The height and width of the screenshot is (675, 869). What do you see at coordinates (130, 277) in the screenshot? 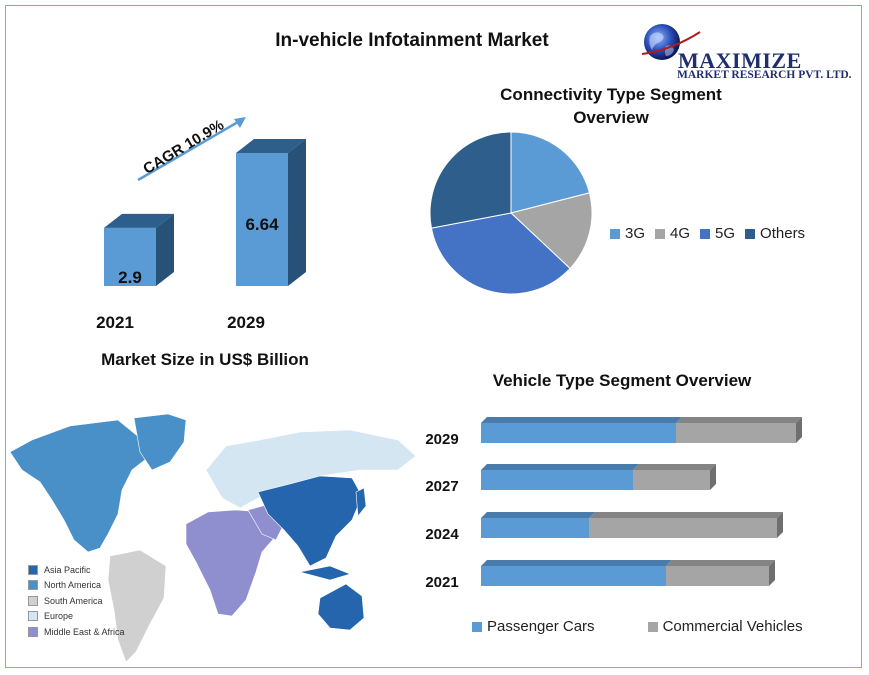
I see `market-bar-value-label: 2.9` at bounding box center [130, 277].